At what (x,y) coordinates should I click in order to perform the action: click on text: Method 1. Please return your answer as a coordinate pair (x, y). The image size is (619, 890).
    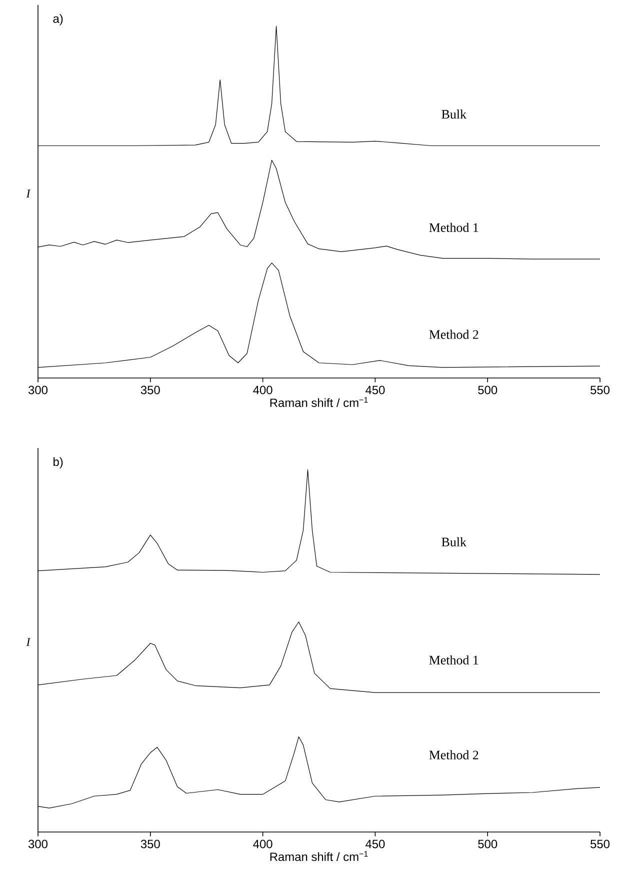
    Looking at the image, I should click on (453, 659).